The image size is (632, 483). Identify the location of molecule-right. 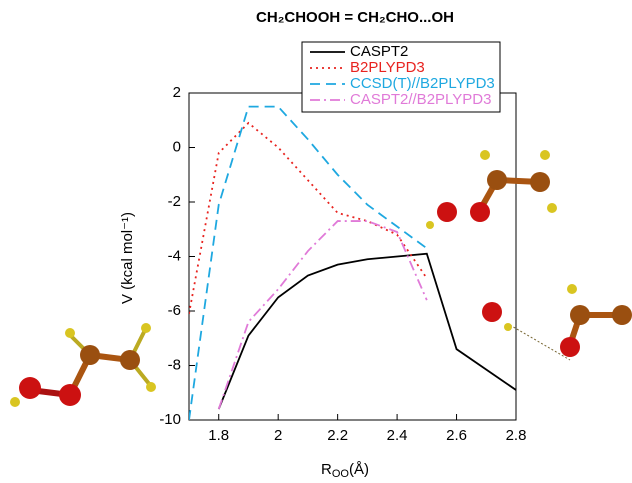
(557, 322).